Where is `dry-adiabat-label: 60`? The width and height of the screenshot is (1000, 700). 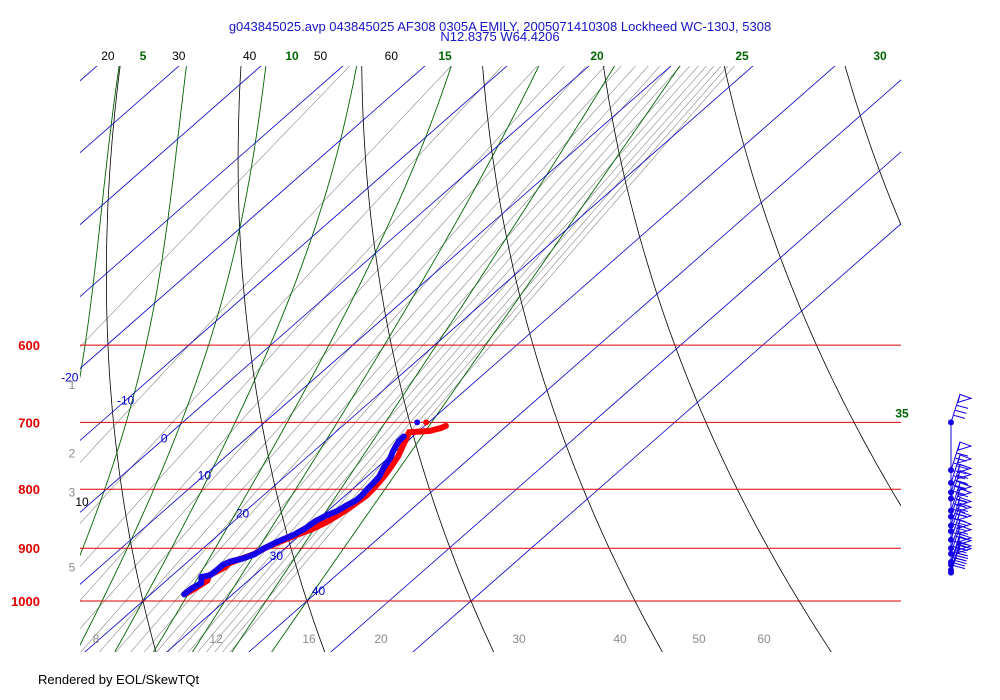
dry-adiabat-label: 60 is located at coordinates (392, 56).